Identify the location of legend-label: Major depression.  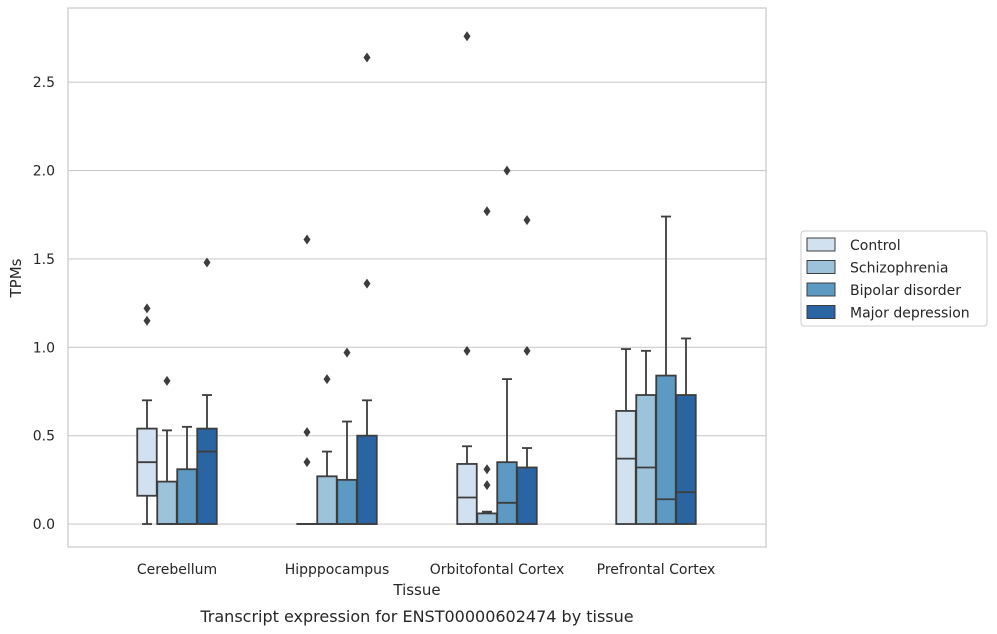
(910, 314).